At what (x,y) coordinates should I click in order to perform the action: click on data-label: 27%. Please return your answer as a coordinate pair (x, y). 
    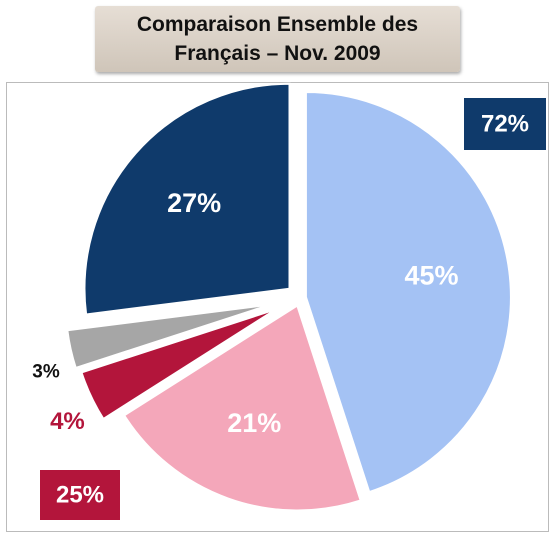
    Looking at the image, I should click on (194, 203).